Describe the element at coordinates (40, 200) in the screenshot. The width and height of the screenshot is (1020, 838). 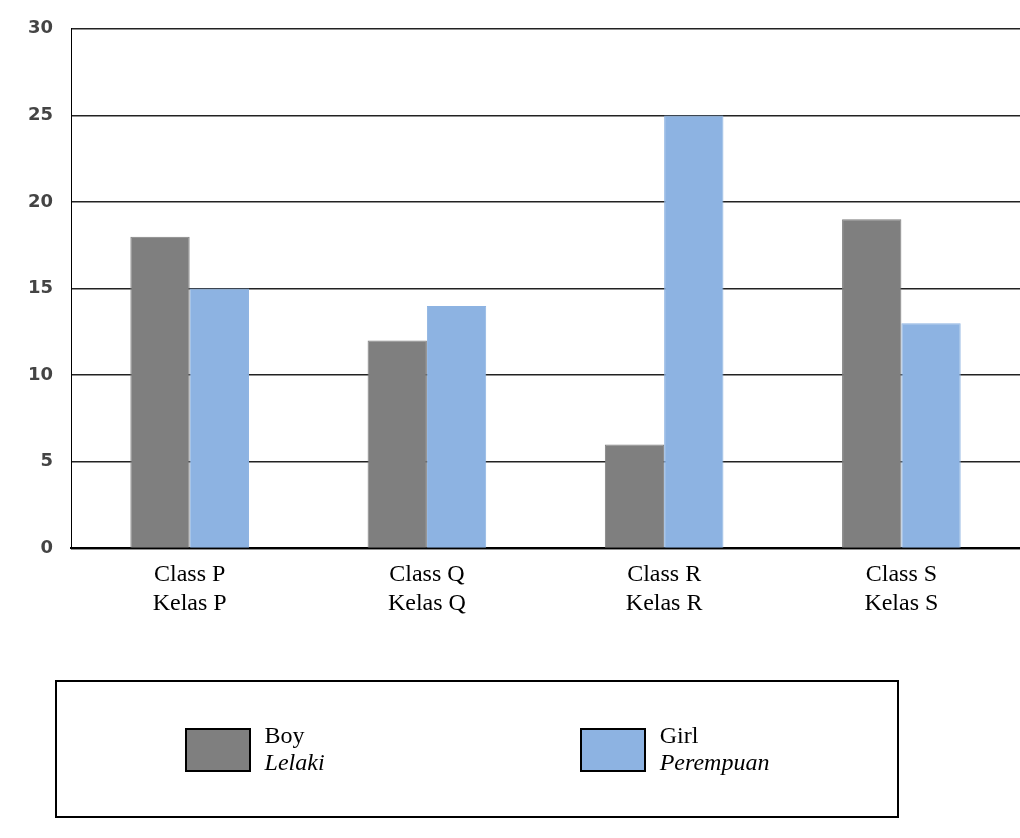
I see `y-tick-label: 20` at that location.